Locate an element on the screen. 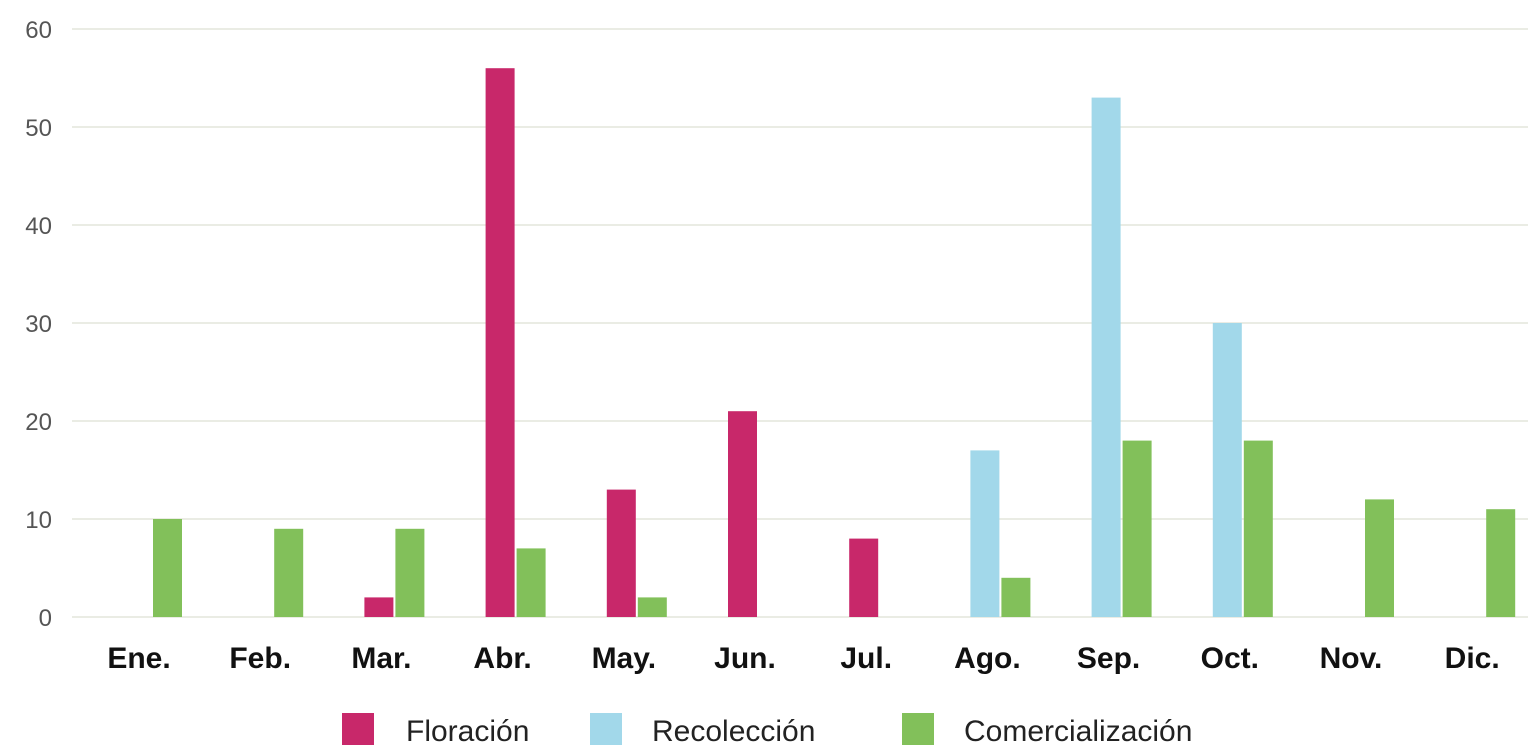 Image resolution: width=1528 pixels, height=748 pixels. x-tick-label: May. is located at coordinates (624, 658).